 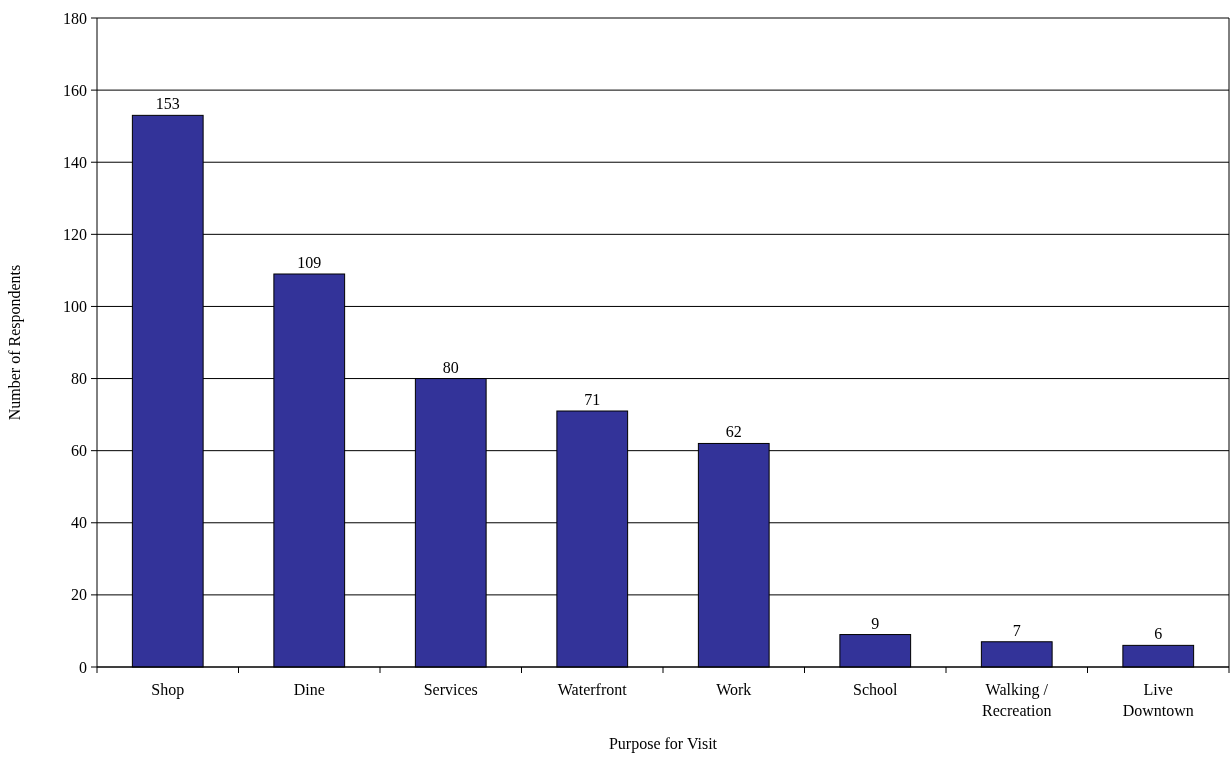 What do you see at coordinates (875, 623) in the screenshot?
I see `data-label: 9` at bounding box center [875, 623].